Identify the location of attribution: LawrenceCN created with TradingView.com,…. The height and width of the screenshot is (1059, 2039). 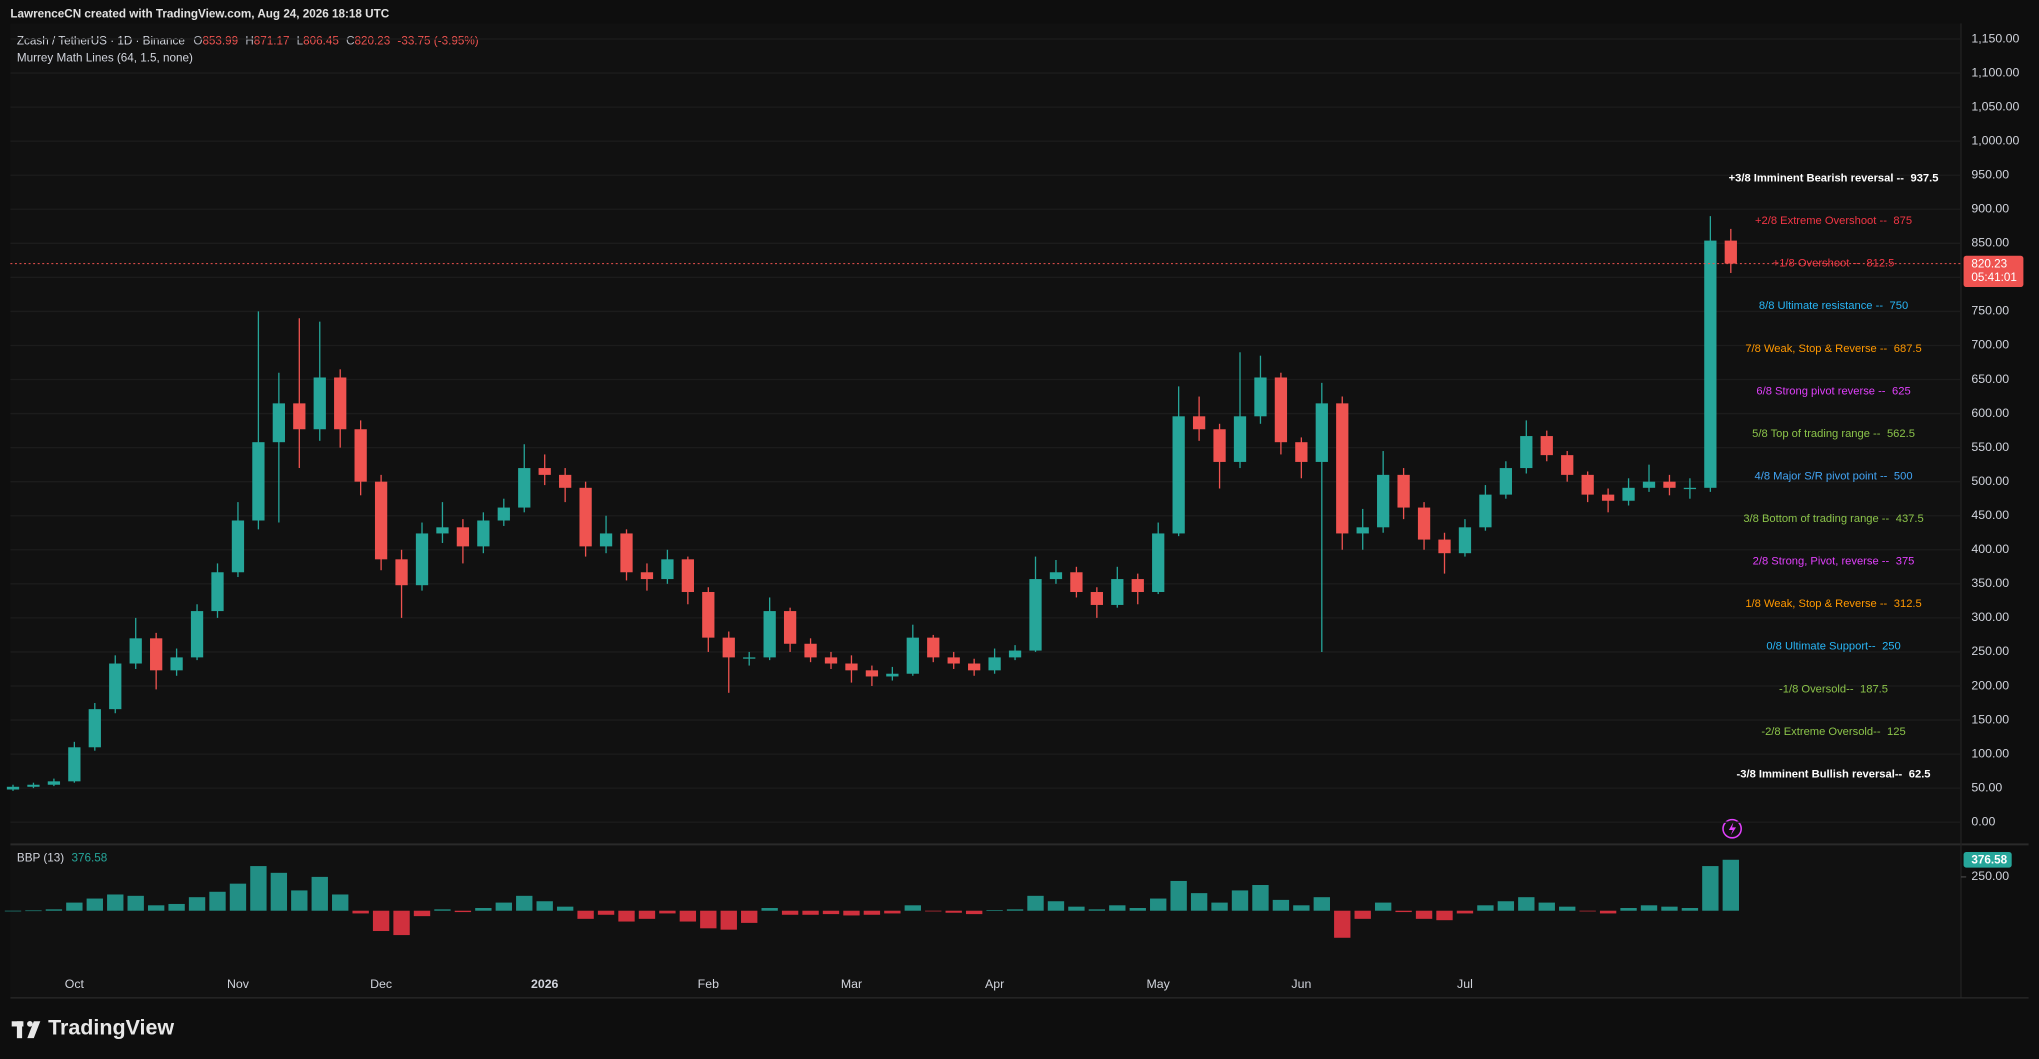
(199, 13).